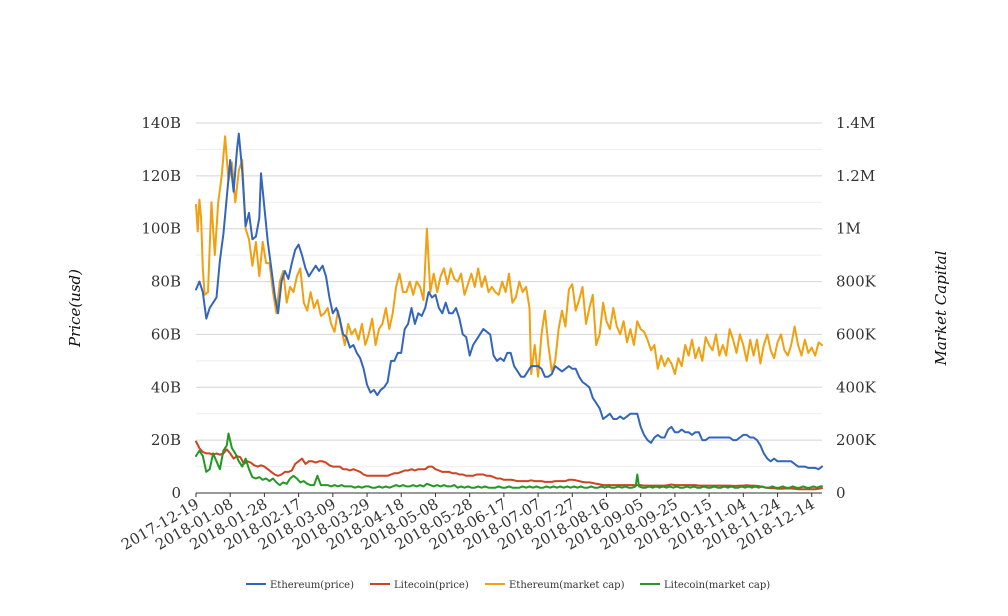 The width and height of the screenshot is (1008, 616). What do you see at coordinates (856, 282) in the screenshot?
I see `y-right-tick-label: 800K` at bounding box center [856, 282].